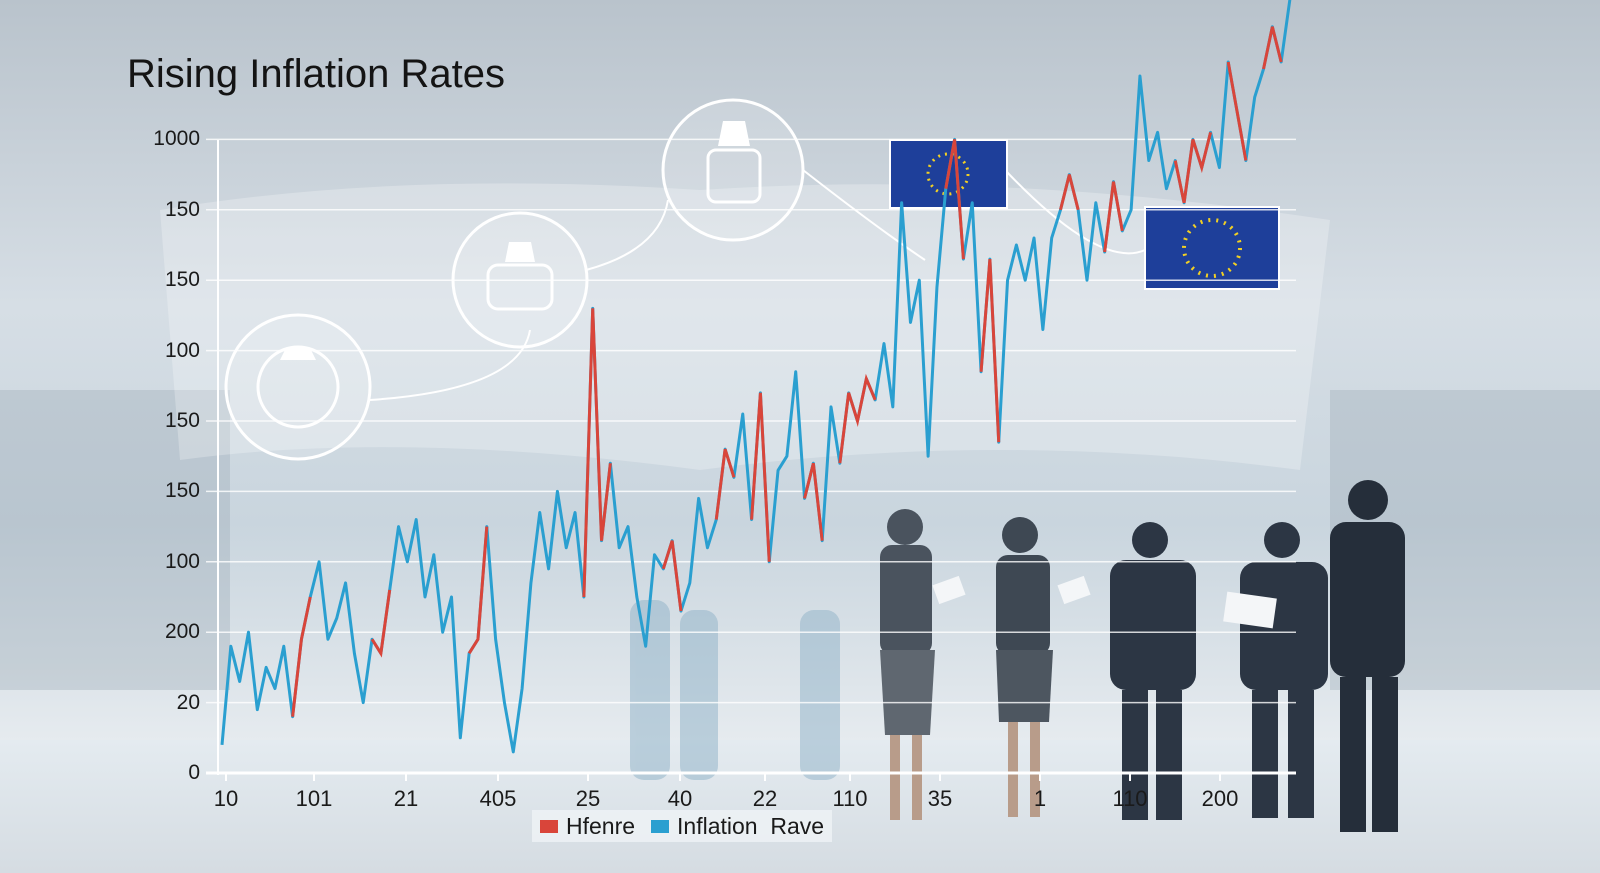 This screenshot has height=873, width=1600. Describe the element at coordinates (588, 798) in the screenshot. I see `x-tick-label: 25` at that location.